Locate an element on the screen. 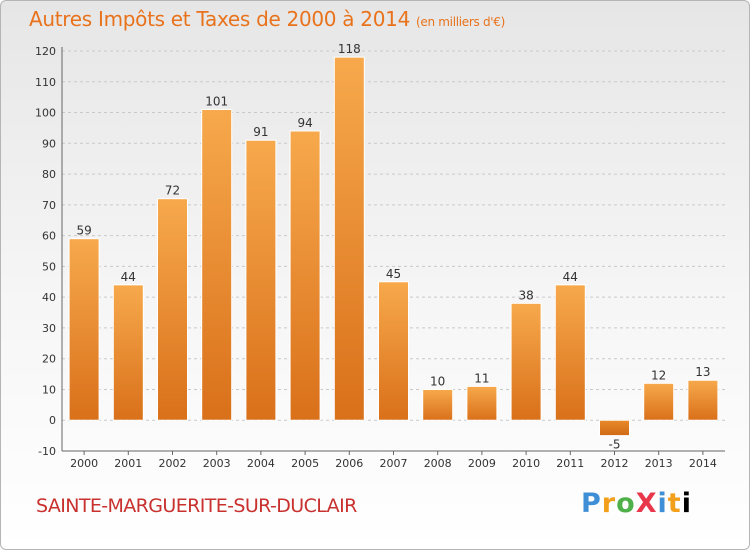 This screenshot has width=750, height=550. x-tick-label: 2007 is located at coordinates (394, 463).